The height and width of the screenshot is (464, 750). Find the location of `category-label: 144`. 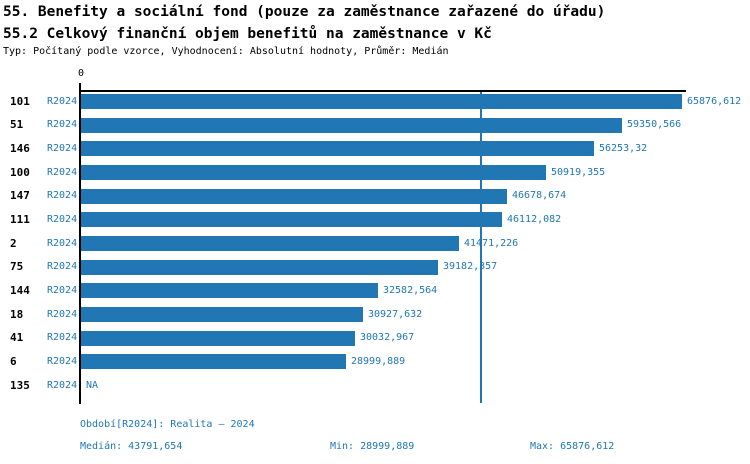

category-label: 144 is located at coordinates (20, 290).